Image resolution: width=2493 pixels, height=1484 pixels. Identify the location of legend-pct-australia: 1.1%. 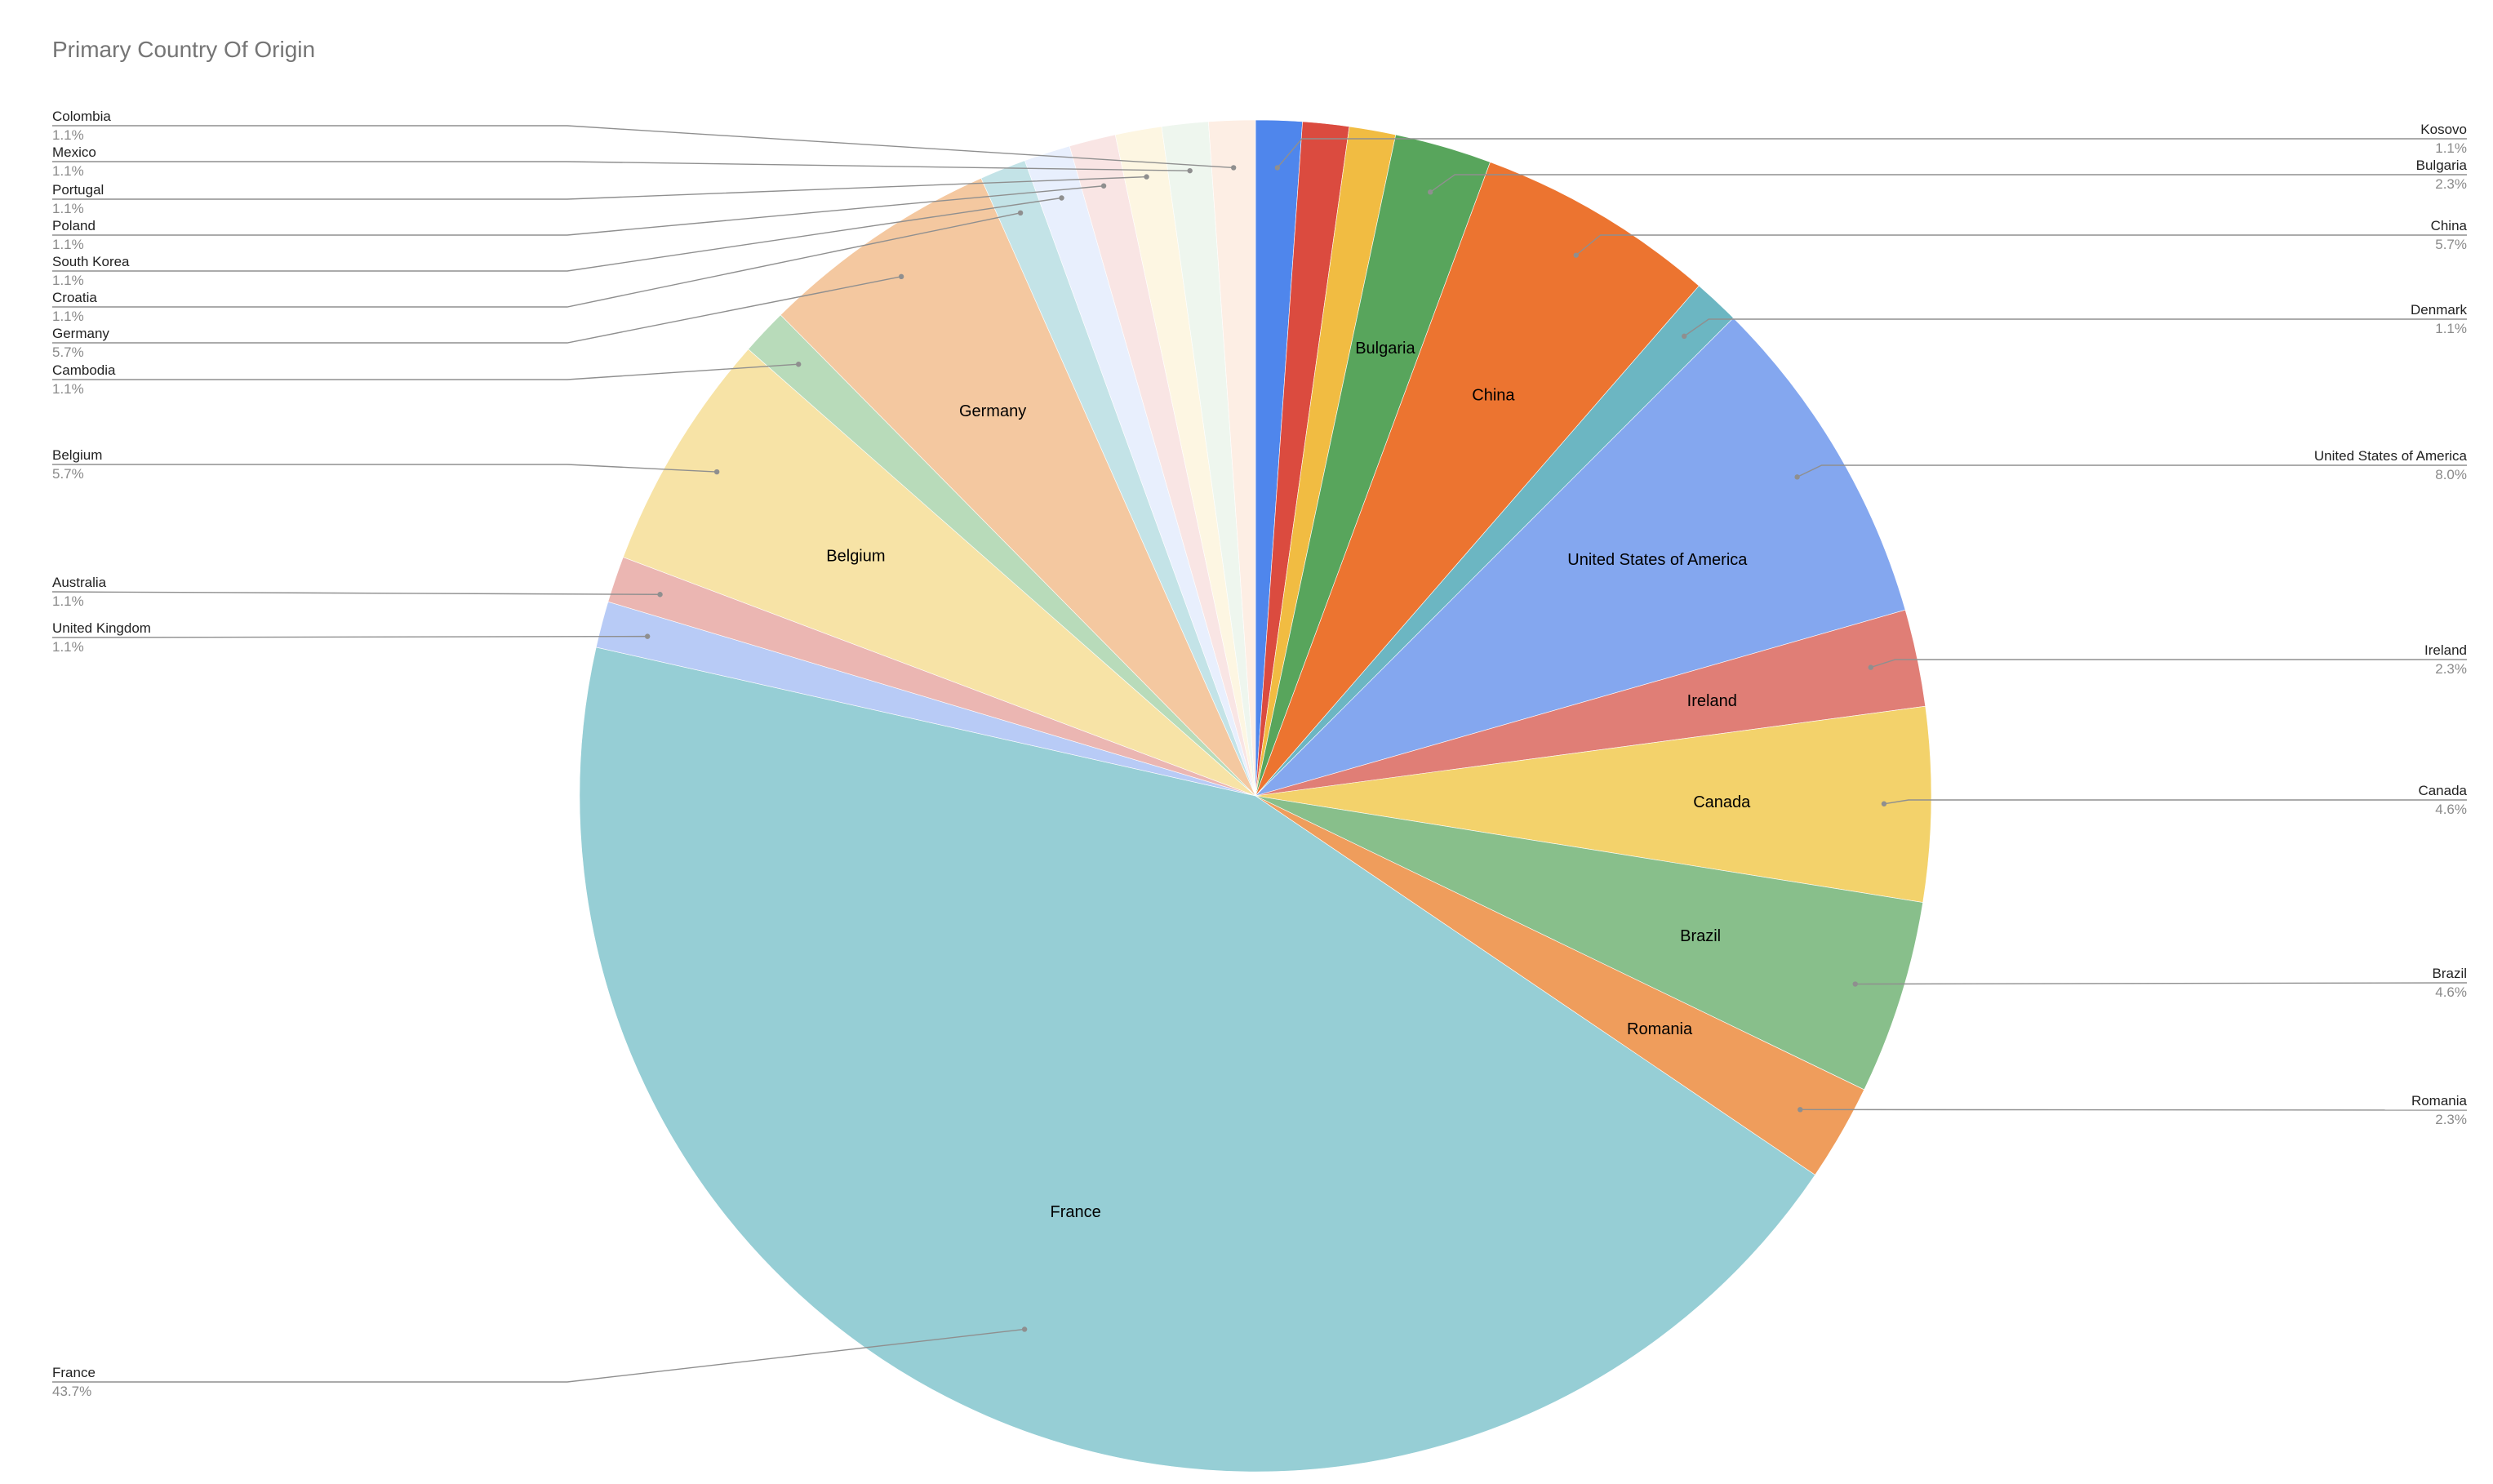
(68, 601).